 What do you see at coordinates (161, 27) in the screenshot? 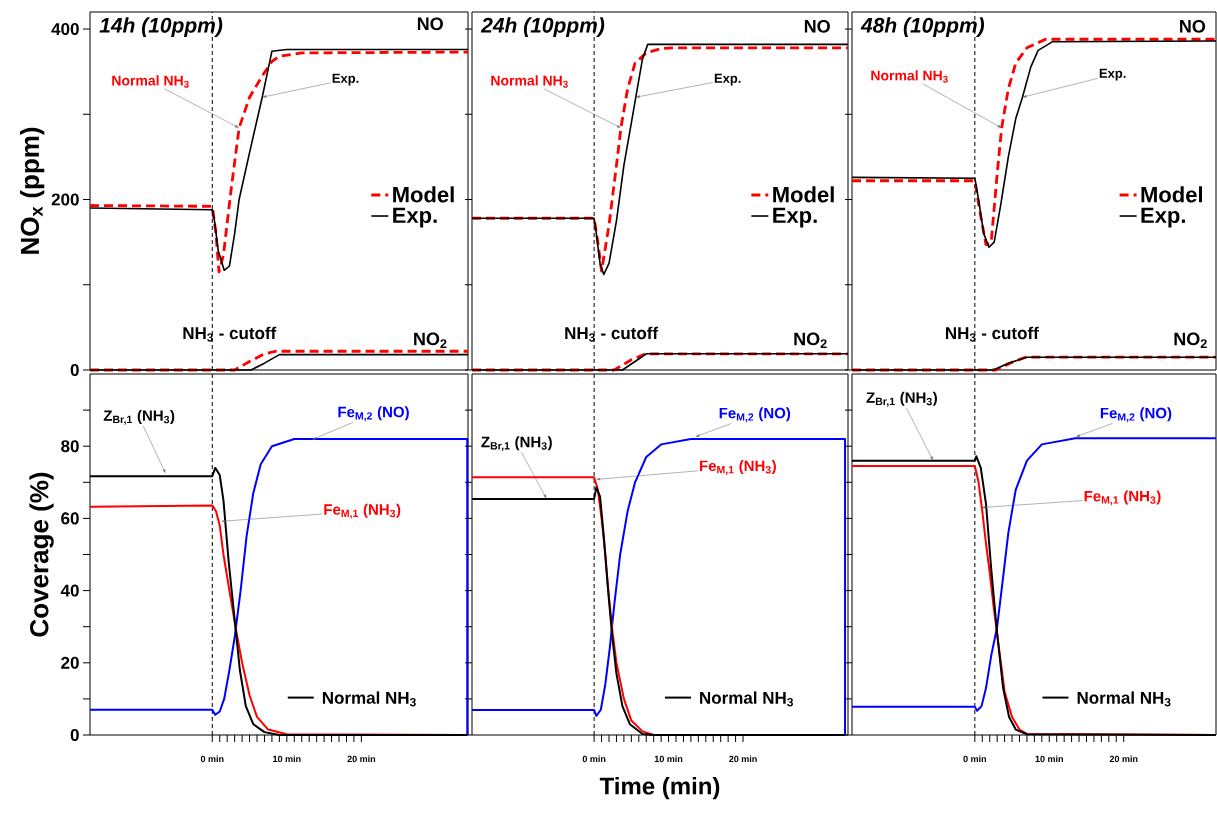
I see `chart-title: 14h (10ppm)` at bounding box center [161, 27].